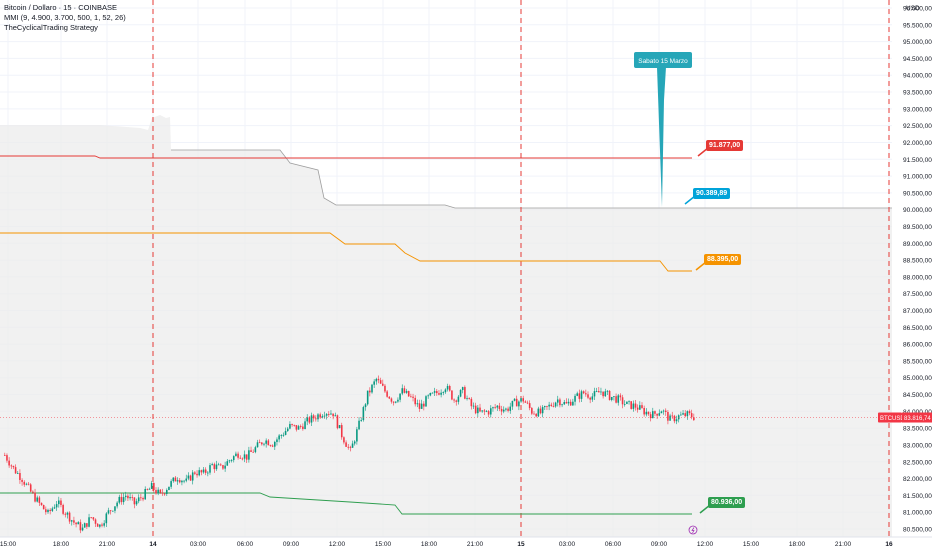 The height and width of the screenshot is (550, 932). I want to click on y-tick-label: 87.500,00, so click(917, 294).